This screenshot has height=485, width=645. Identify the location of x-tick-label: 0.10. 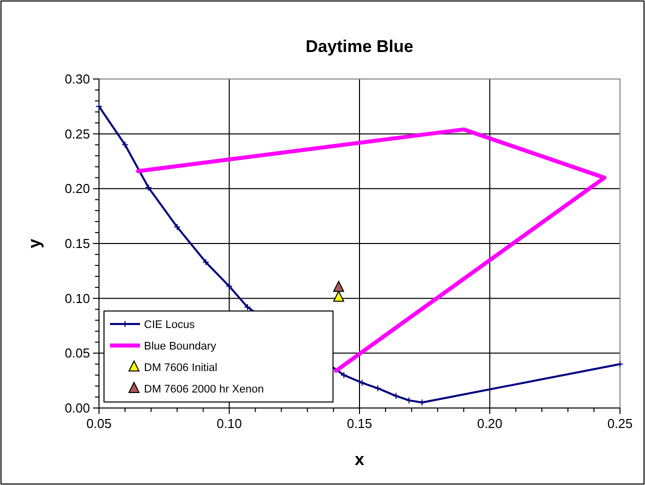
(229, 423).